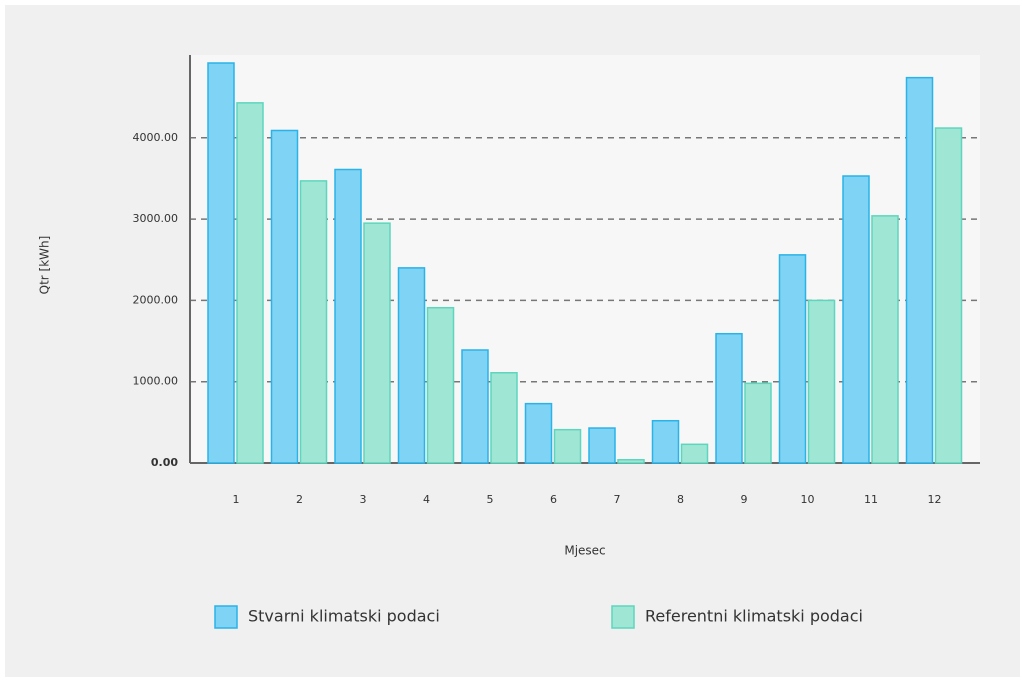  What do you see at coordinates (363, 499) in the screenshot?
I see `x-tick-label: 3` at bounding box center [363, 499].